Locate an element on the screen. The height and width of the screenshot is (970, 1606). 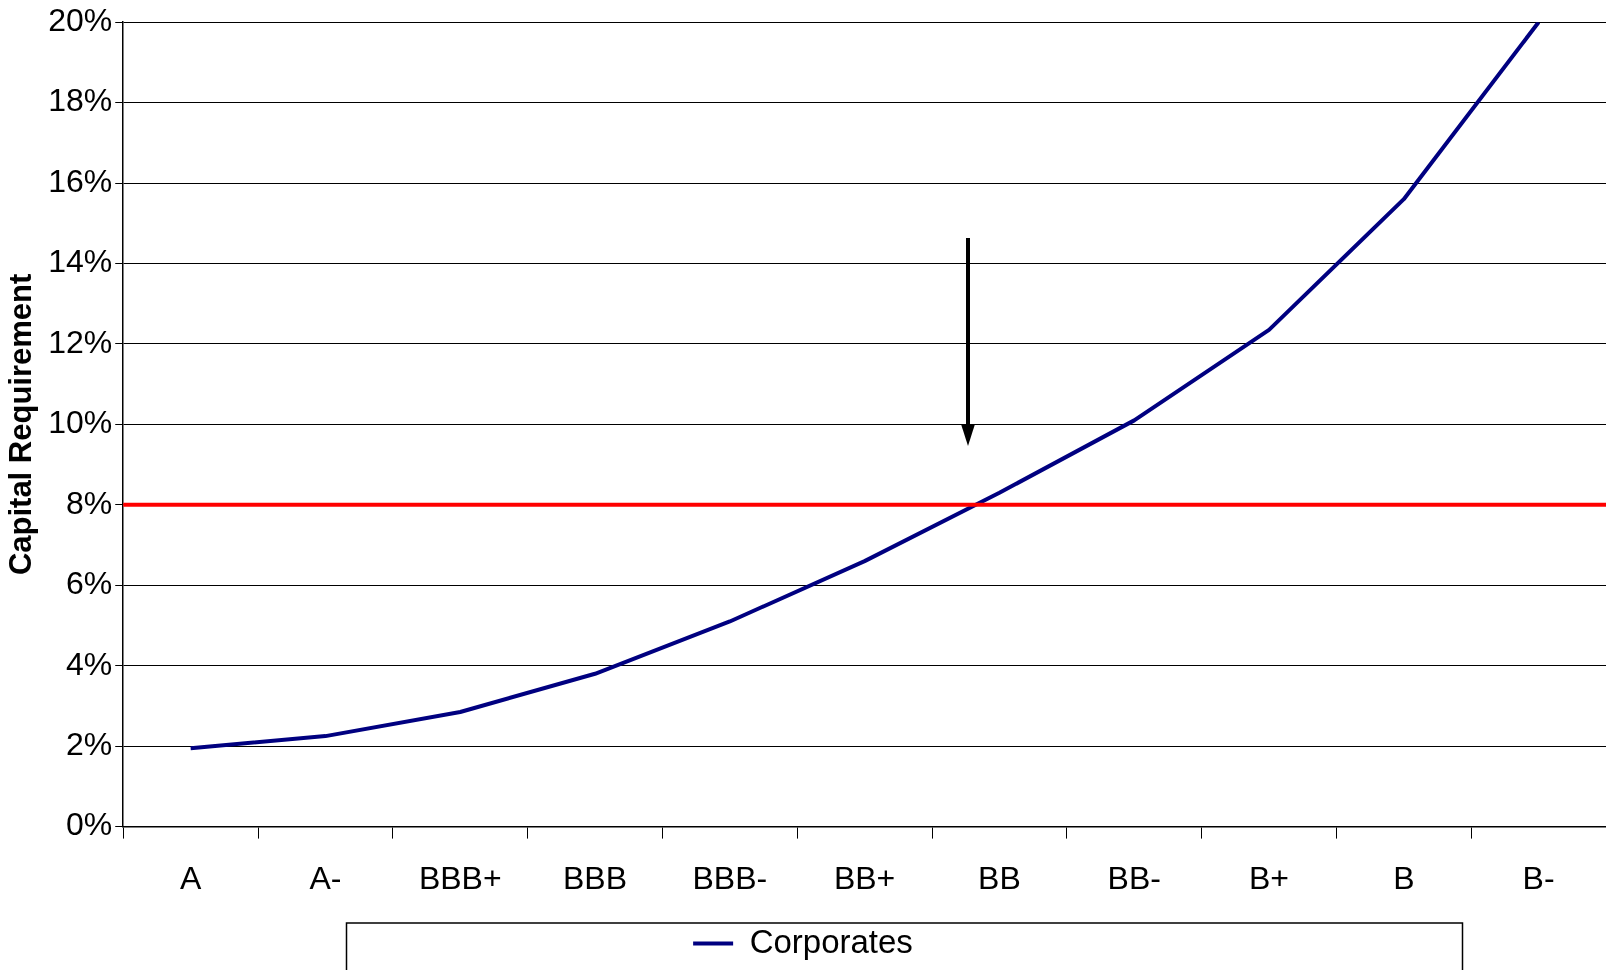
y-axis-title: Capital Requirement is located at coordinates (21, 424).